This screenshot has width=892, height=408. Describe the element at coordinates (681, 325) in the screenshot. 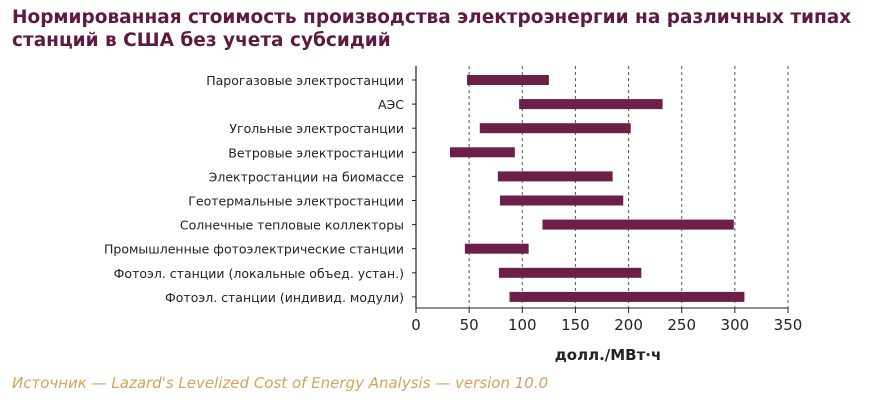

I see `x-tick-label-250: 250` at that location.